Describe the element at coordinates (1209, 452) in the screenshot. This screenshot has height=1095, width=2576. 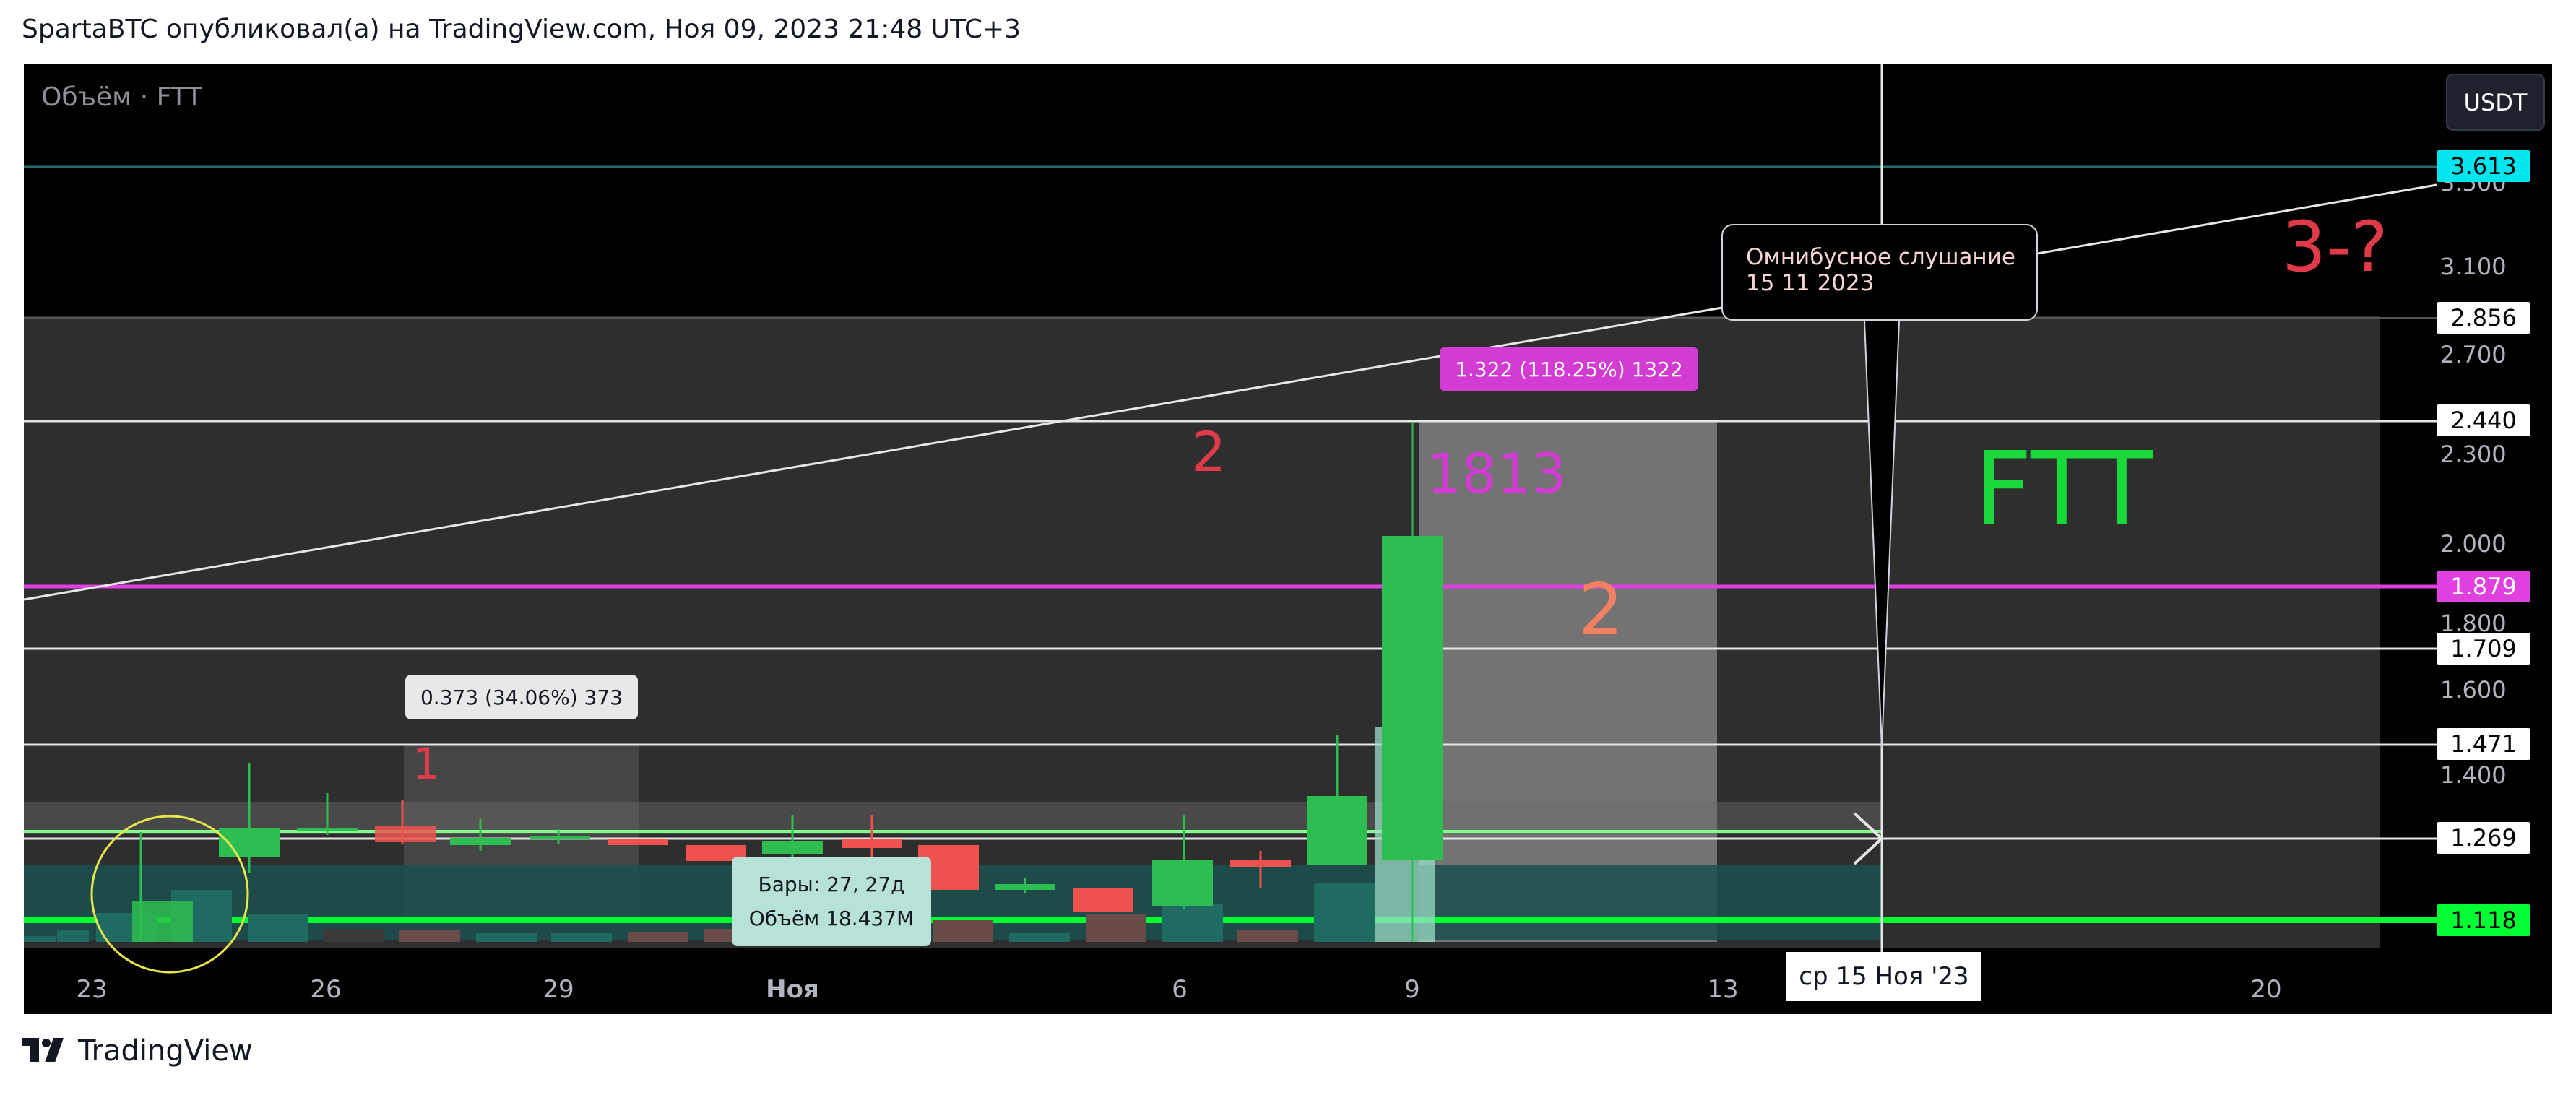
I see `wave2-red-annotation: 2` at that location.